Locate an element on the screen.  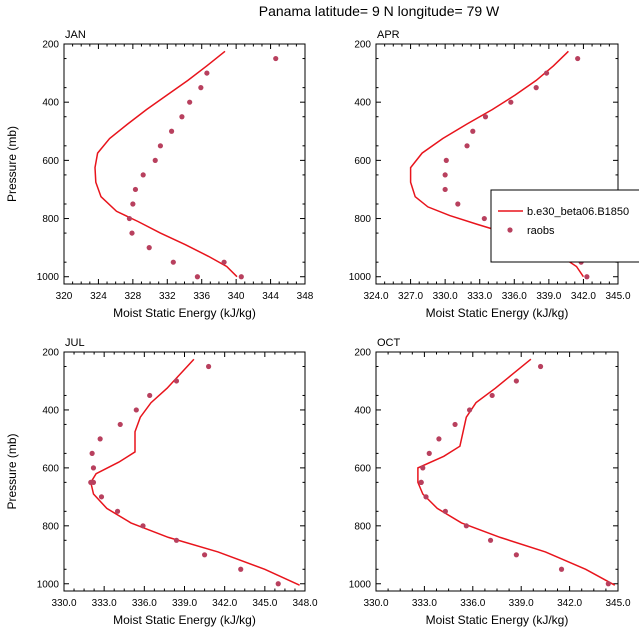
x-tick-label: 327.0 is located at coordinates (410, 296).